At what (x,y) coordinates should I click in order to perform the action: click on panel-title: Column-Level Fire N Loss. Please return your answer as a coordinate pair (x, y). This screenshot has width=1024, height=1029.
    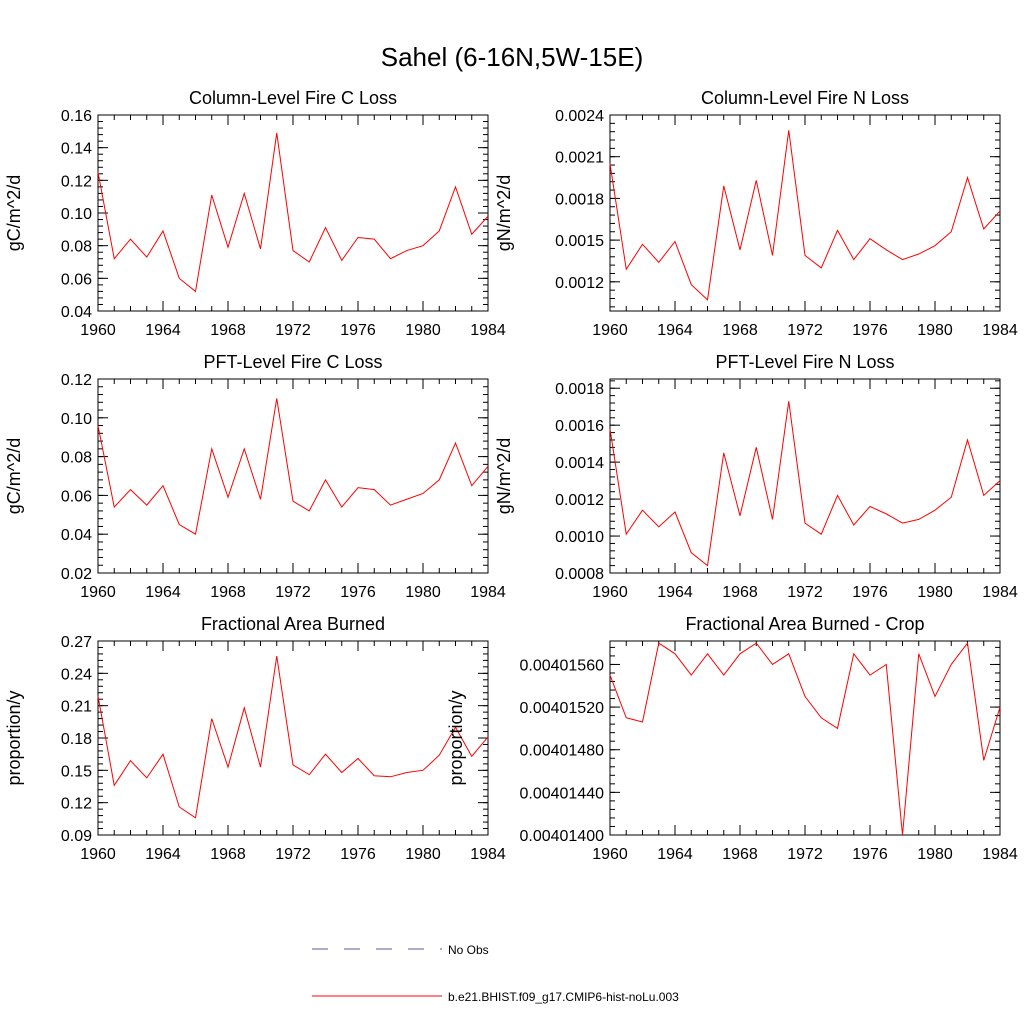
    Looking at the image, I should click on (805, 98).